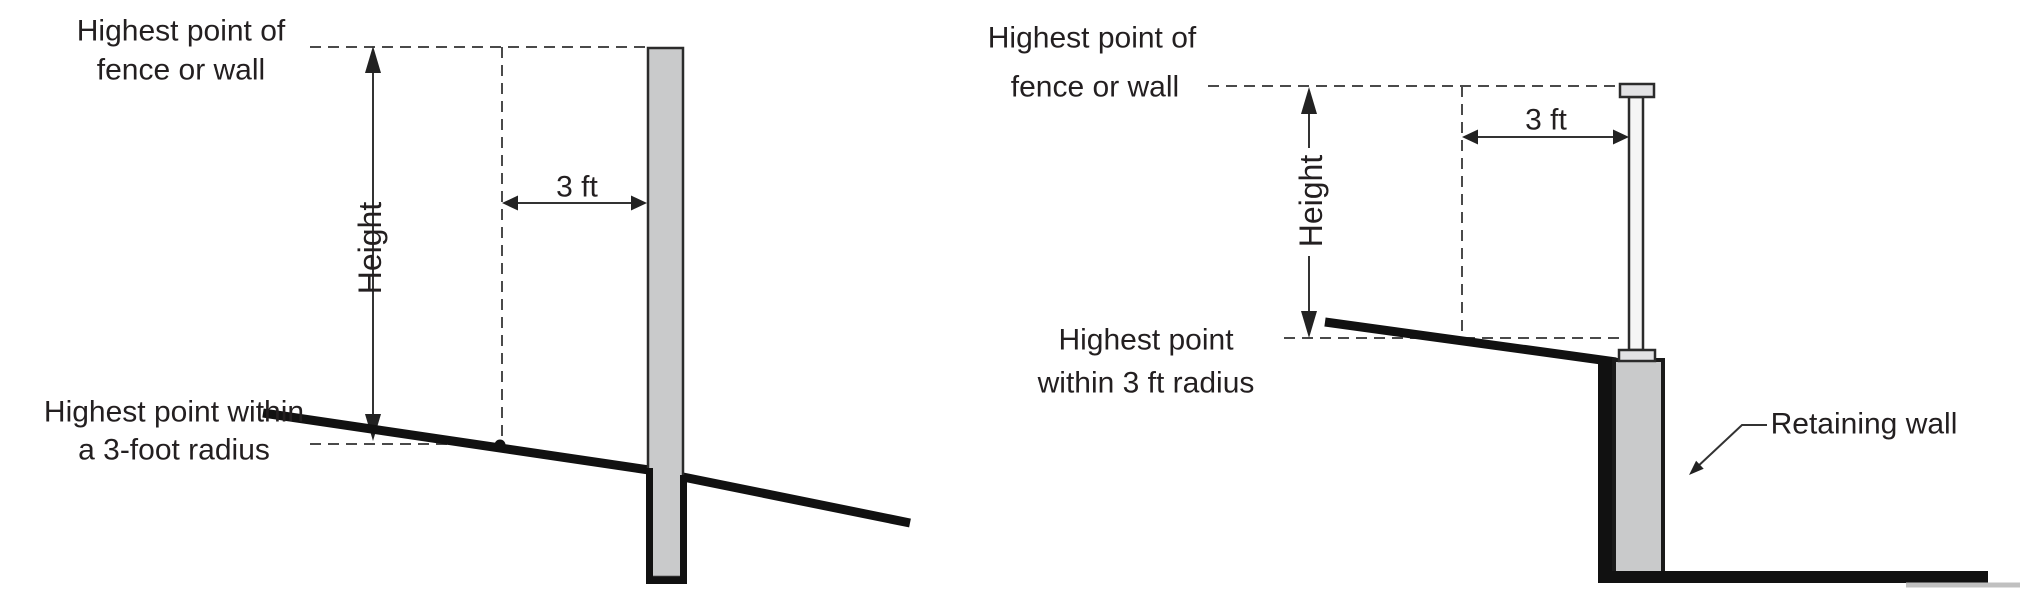 Image resolution: width=2028 pixels, height=609 pixels. Describe the element at coordinates (577, 187) in the screenshot. I see `left-3ft-label: 3 ft` at that location.